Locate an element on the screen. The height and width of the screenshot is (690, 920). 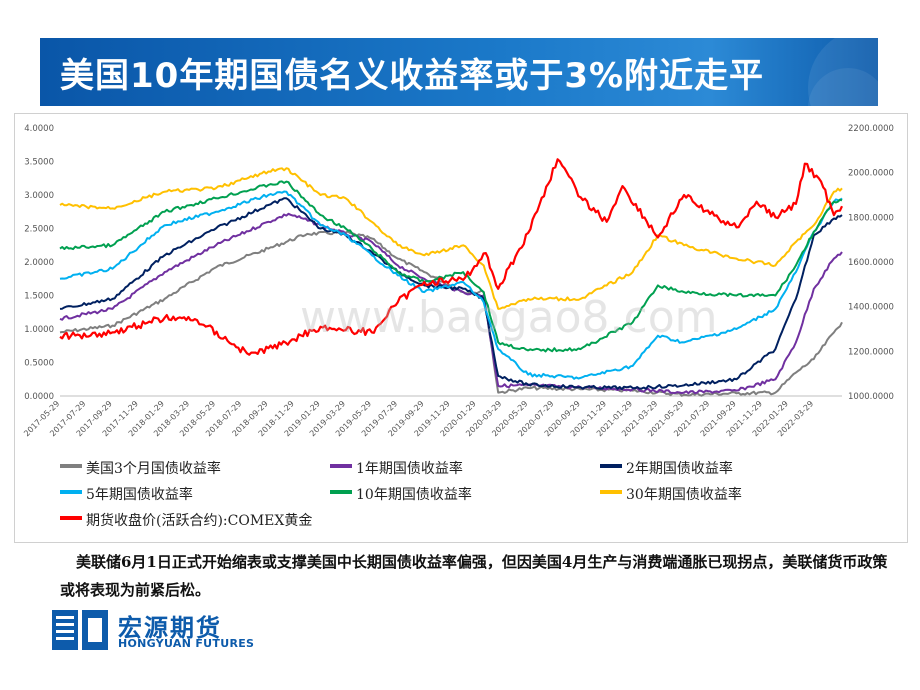
title-banner: 美国10年期国债名义收益率或于3%附近走平 is located at coordinates (459, 72).